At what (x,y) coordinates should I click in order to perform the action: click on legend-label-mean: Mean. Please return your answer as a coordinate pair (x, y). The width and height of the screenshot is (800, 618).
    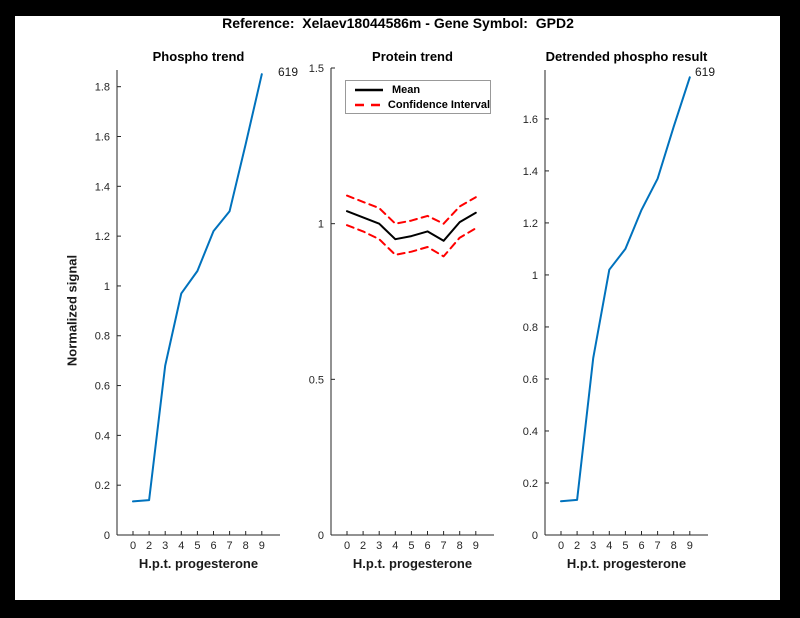
    Looking at the image, I should click on (406, 89).